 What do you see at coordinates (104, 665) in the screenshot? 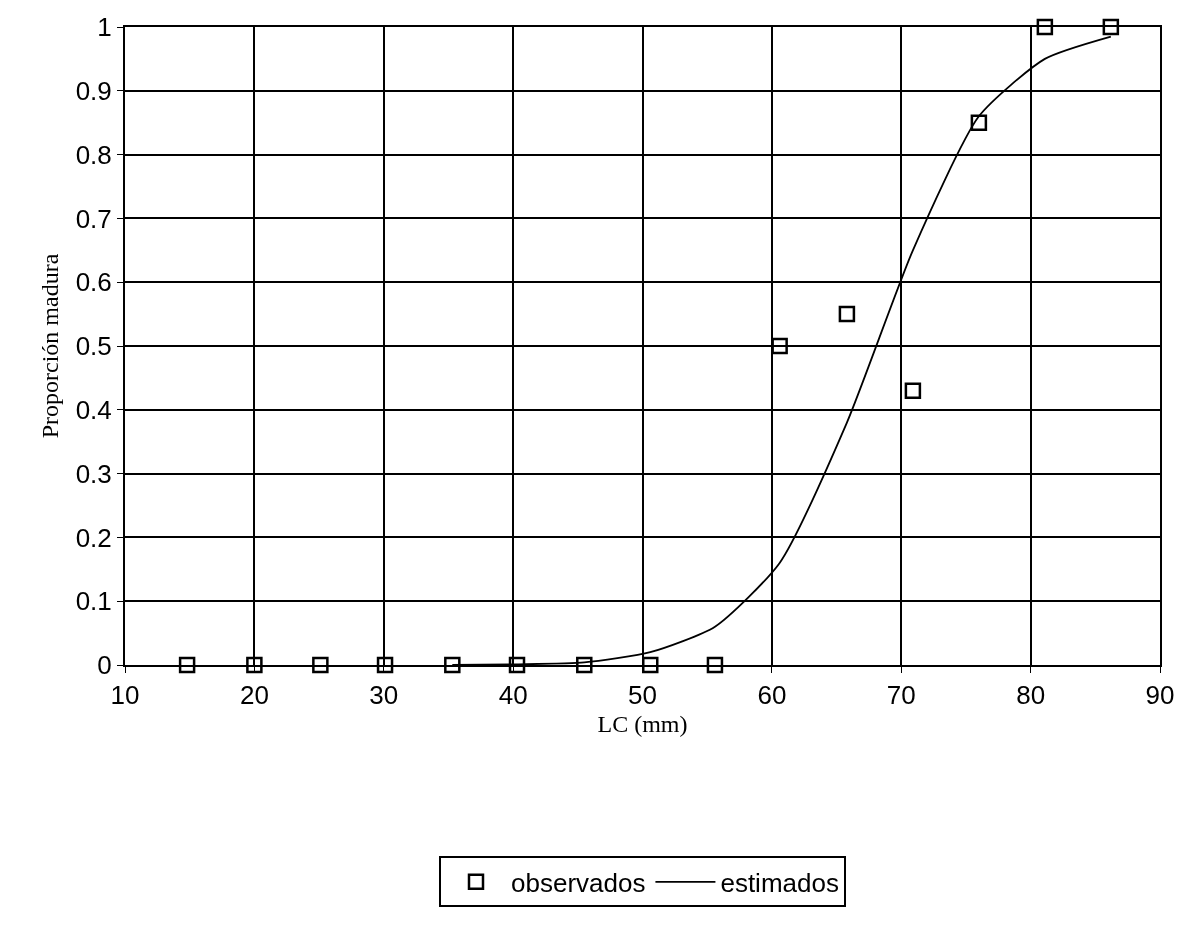
I see `y-tick-label: 0` at bounding box center [104, 665].